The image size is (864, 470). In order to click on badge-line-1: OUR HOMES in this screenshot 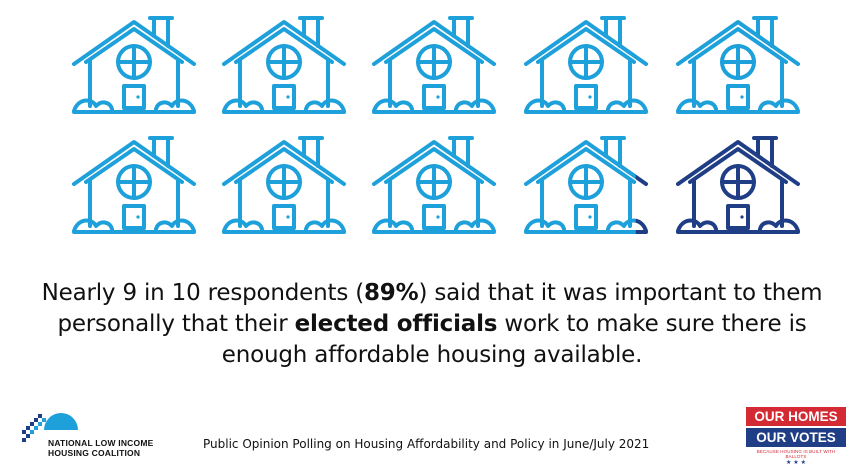, I will do `click(796, 416)`.